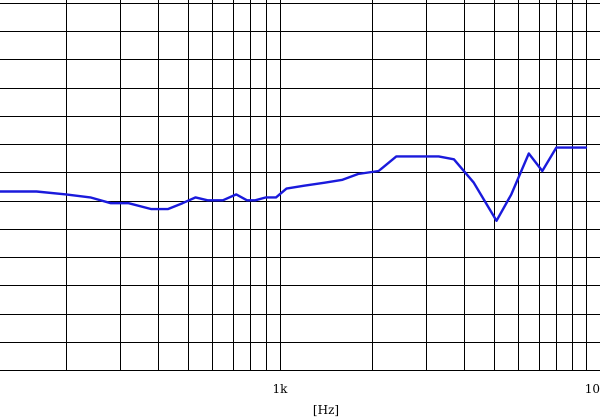 The image size is (600, 420). What do you see at coordinates (592, 389) in the screenshot?
I see `x-tick-label: 10` at bounding box center [592, 389].